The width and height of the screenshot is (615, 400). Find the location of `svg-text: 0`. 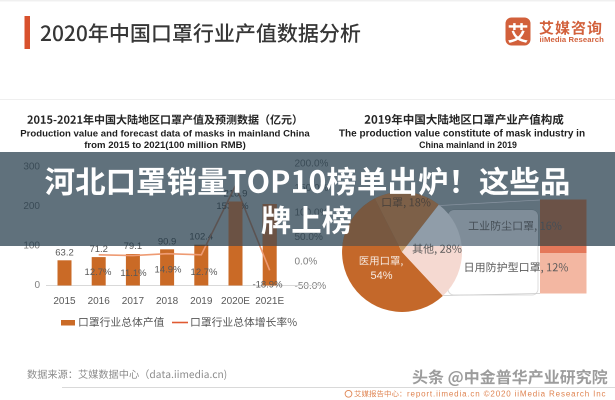

svg-text: 0 is located at coordinates (37, 285).